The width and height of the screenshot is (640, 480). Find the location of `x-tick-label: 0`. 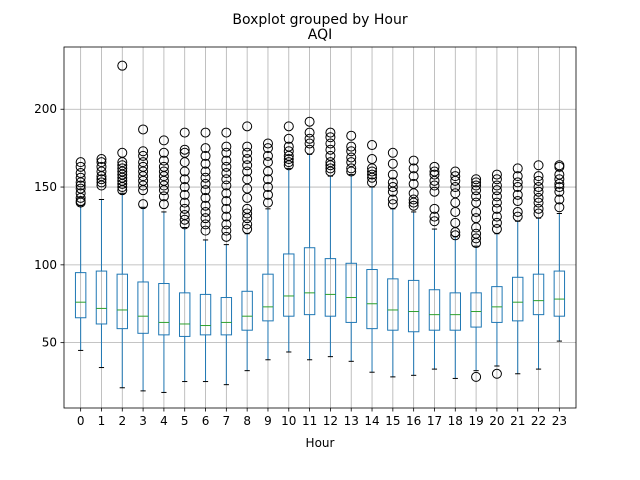

x-tick-label: 0 is located at coordinates (81, 421).